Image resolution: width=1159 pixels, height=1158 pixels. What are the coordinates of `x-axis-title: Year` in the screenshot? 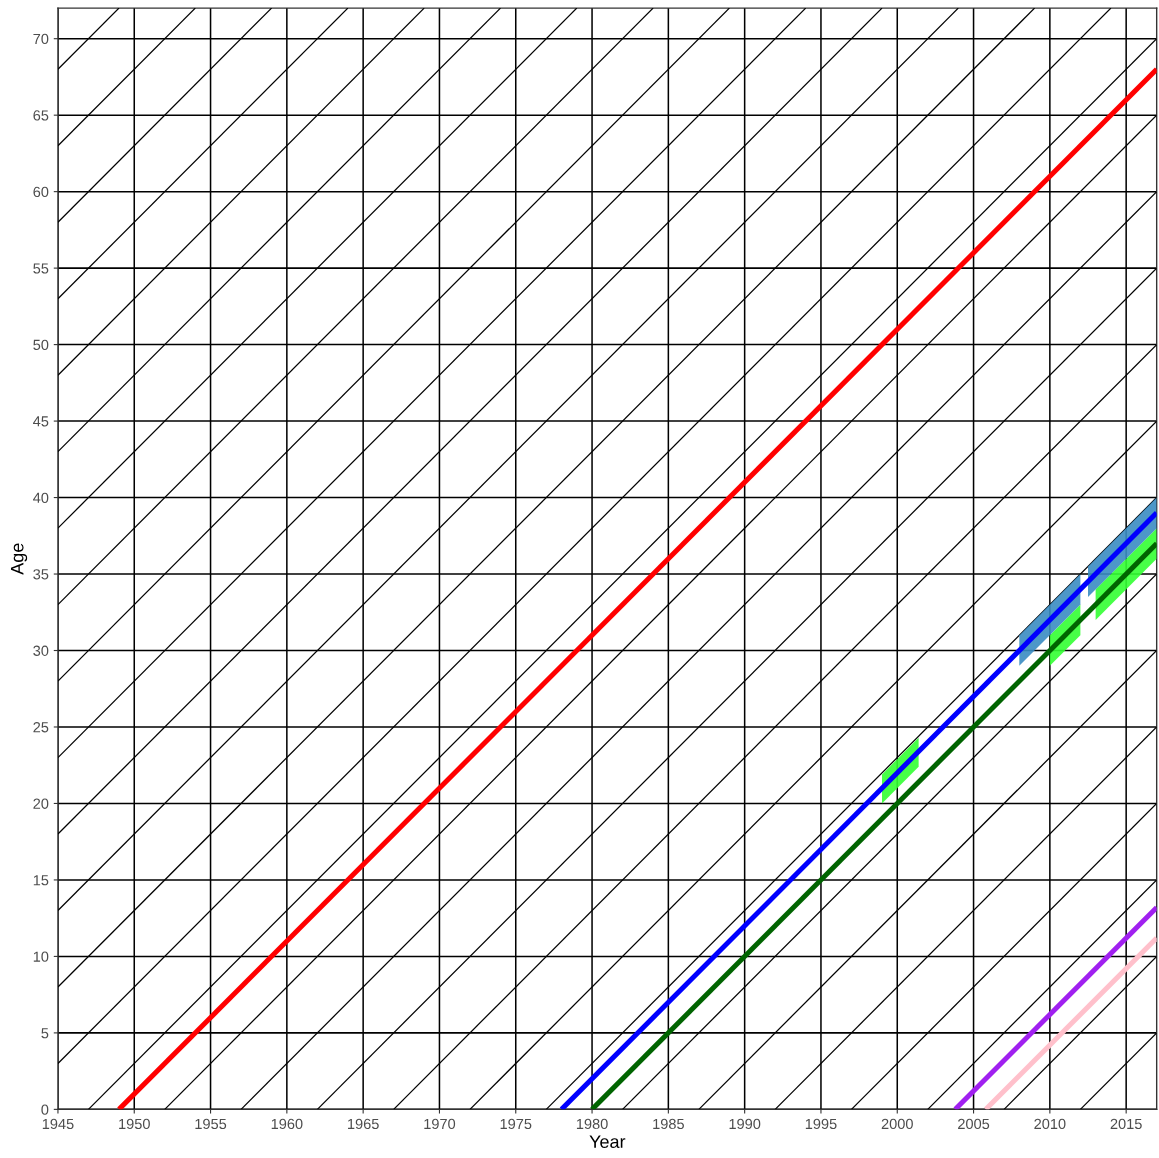 It's located at (607, 1142).